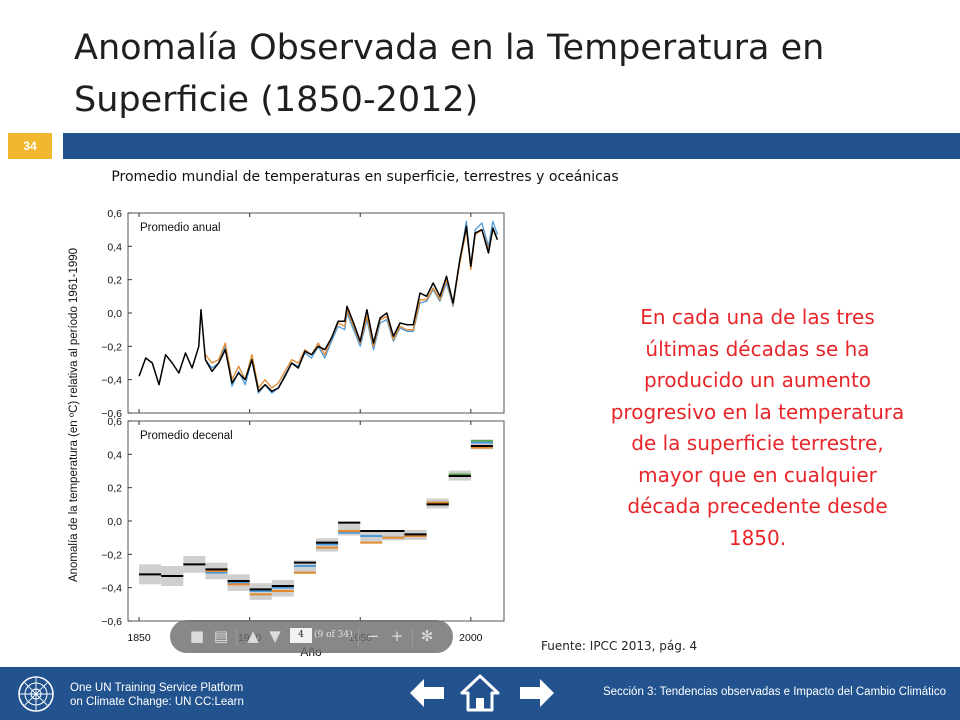 Image resolution: width=960 pixels, height=720 pixels. I want to click on print-icon: ▤, so click(221, 636).